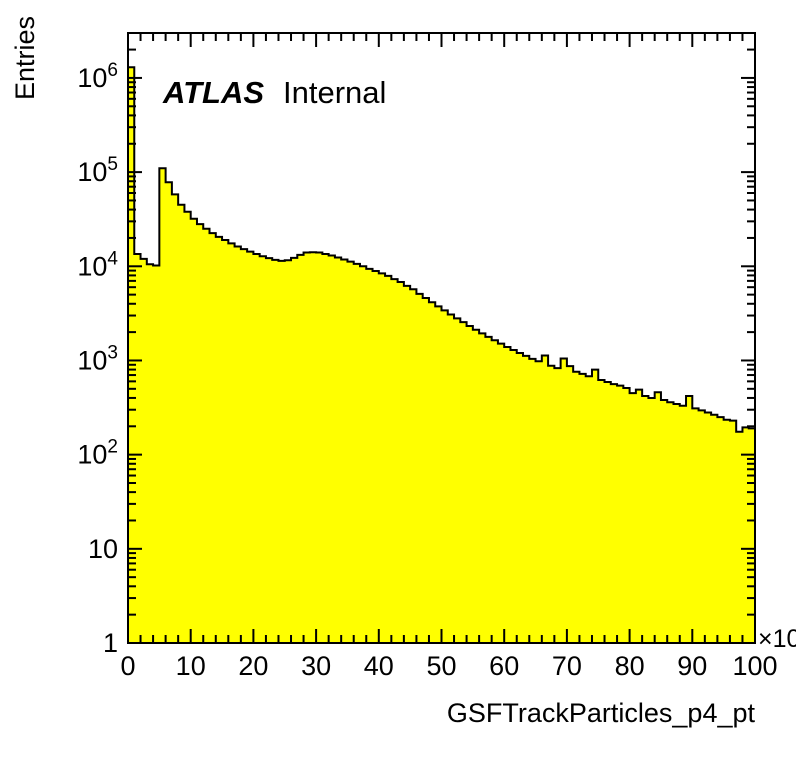  I want to click on y-axis-tick-labels: 1 10 10² 10³ 10⁴ 10⁵ 10⁶, so click(97, 359).